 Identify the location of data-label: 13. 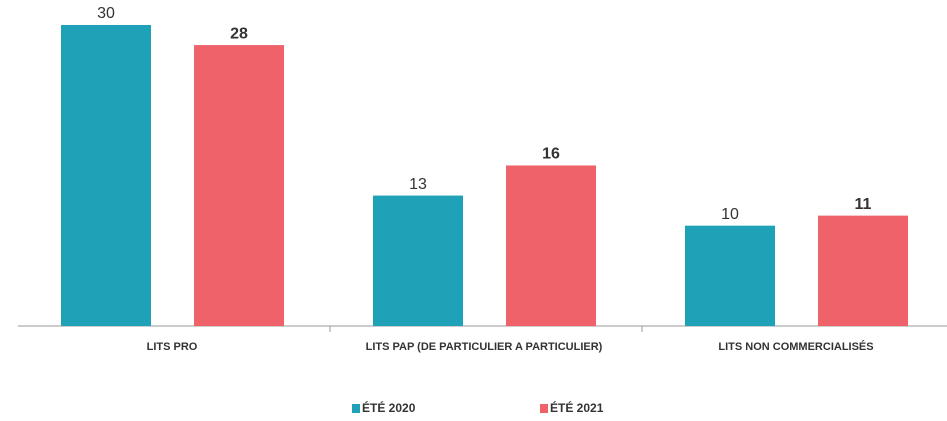
(418, 184).